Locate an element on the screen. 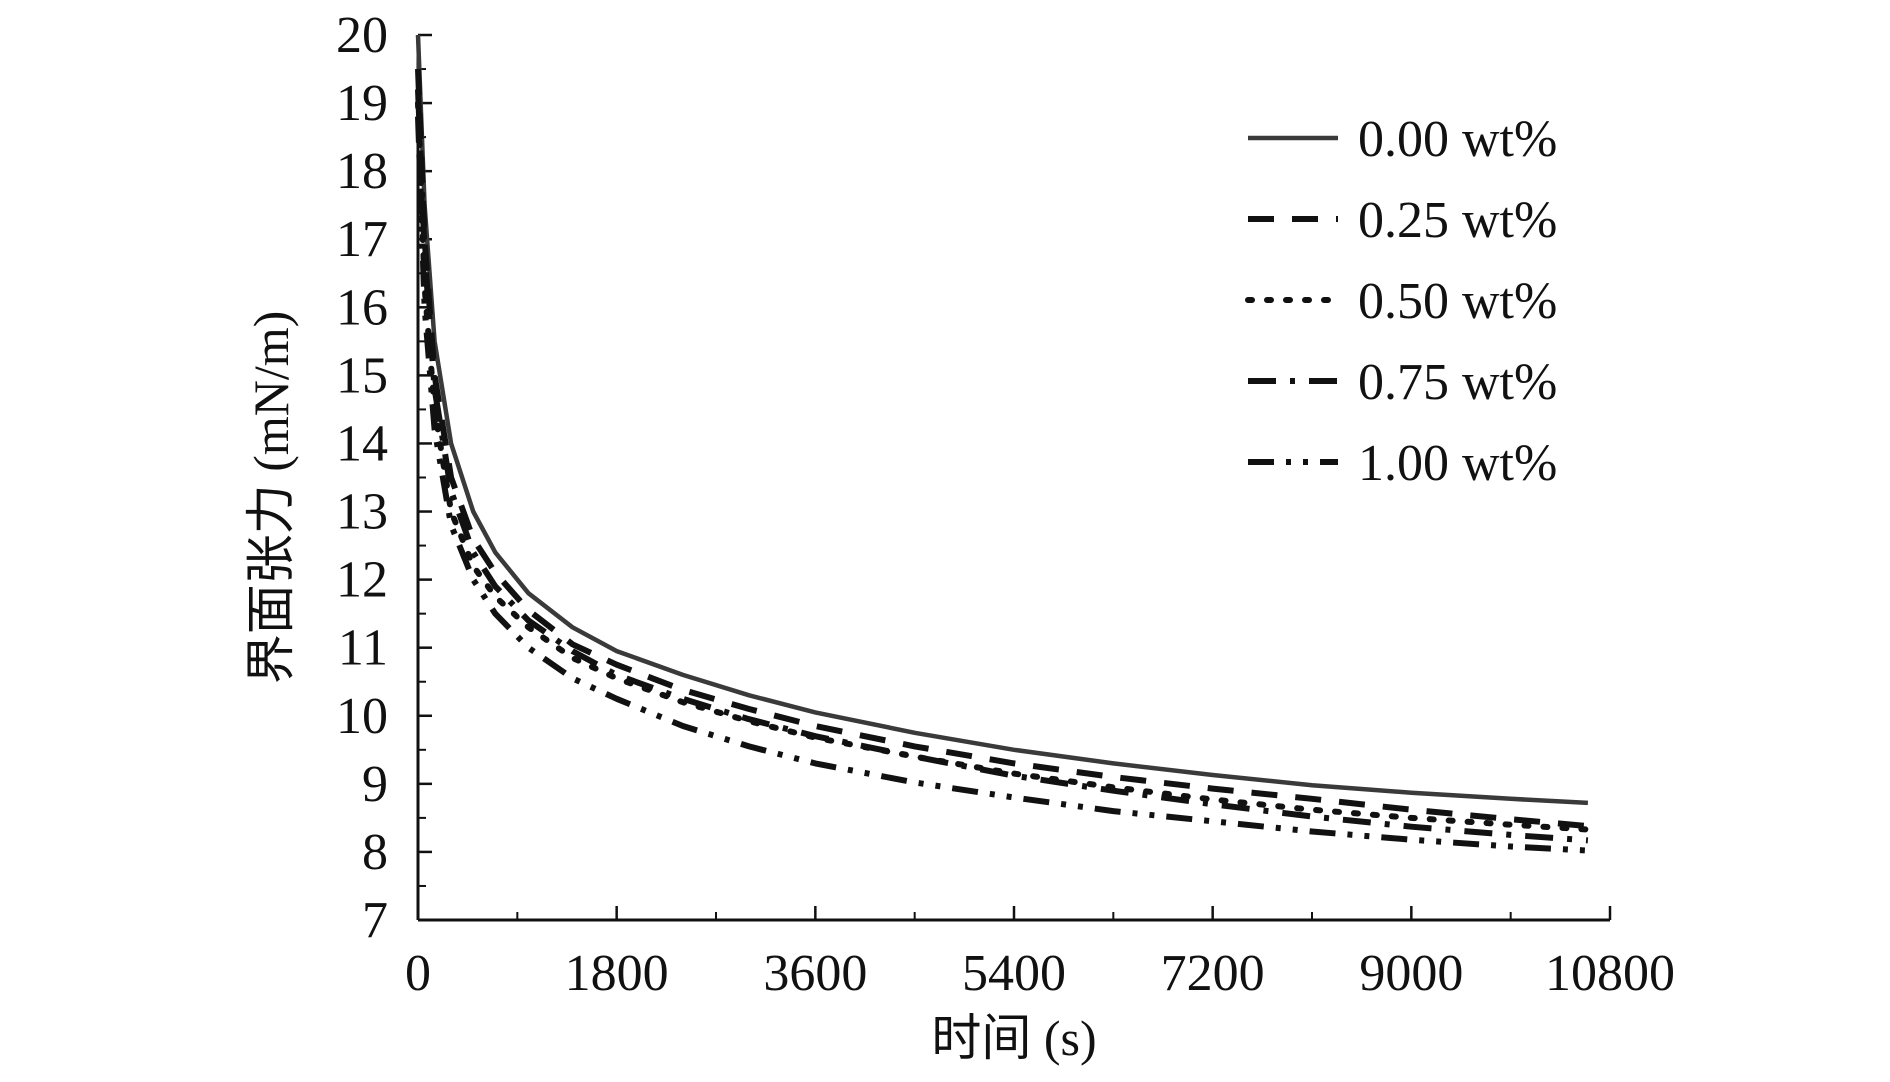  y-tick-label: 10 is located at coordinates (362, 716).